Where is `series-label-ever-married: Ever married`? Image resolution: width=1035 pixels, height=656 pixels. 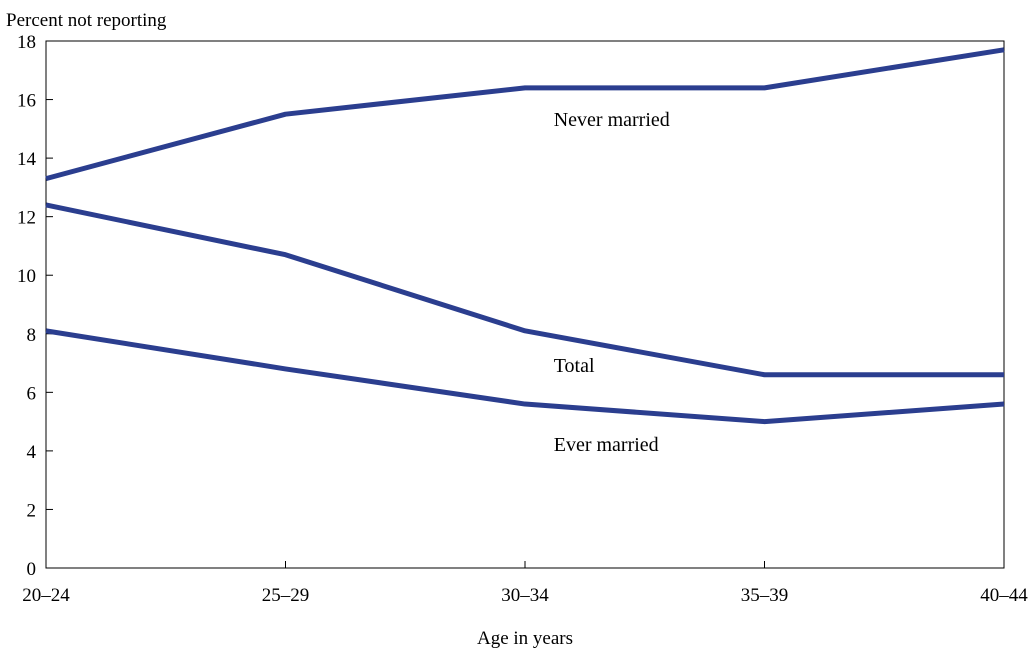
series-label-ever-married: Ever married is located at coordinates (606, 445).